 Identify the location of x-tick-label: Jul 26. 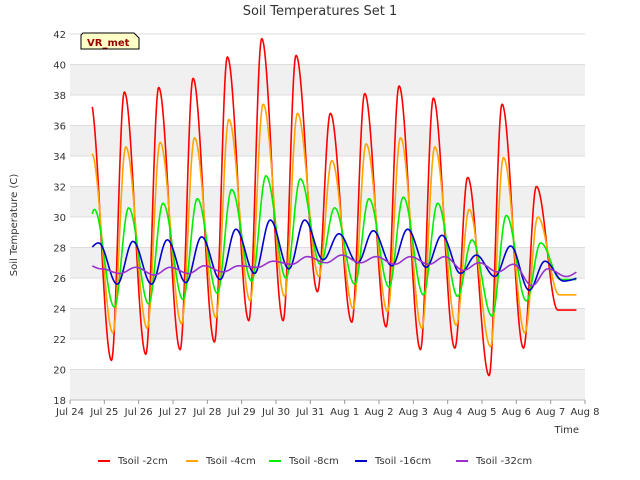
(138, 412).